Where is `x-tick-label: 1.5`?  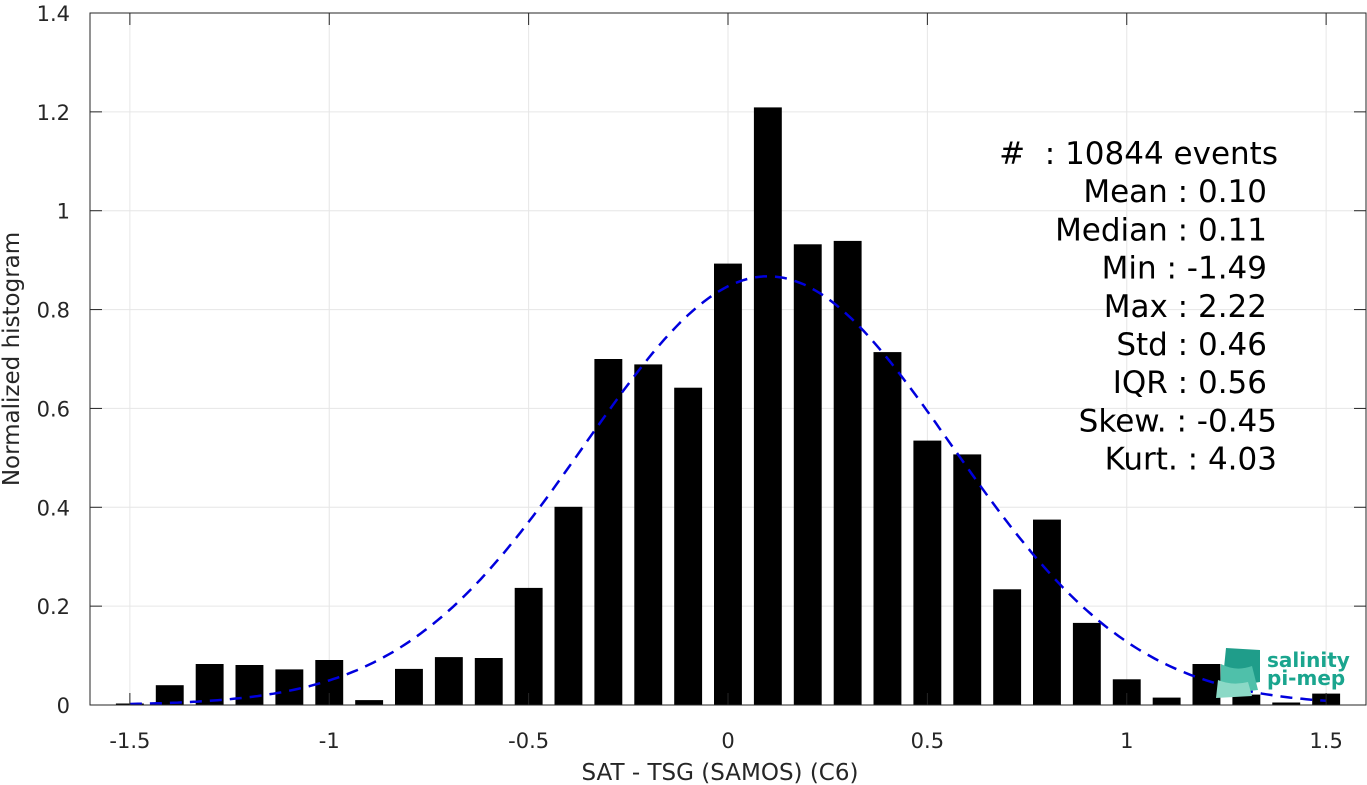
x-tick-label: 1.5 is located at coordinates (1325, 741).